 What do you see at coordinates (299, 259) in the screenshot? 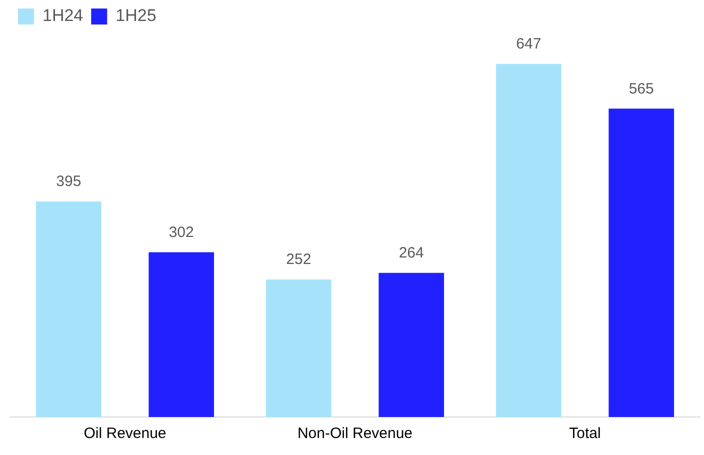
I see `data-label: 252` at bounding box center [299, 259].